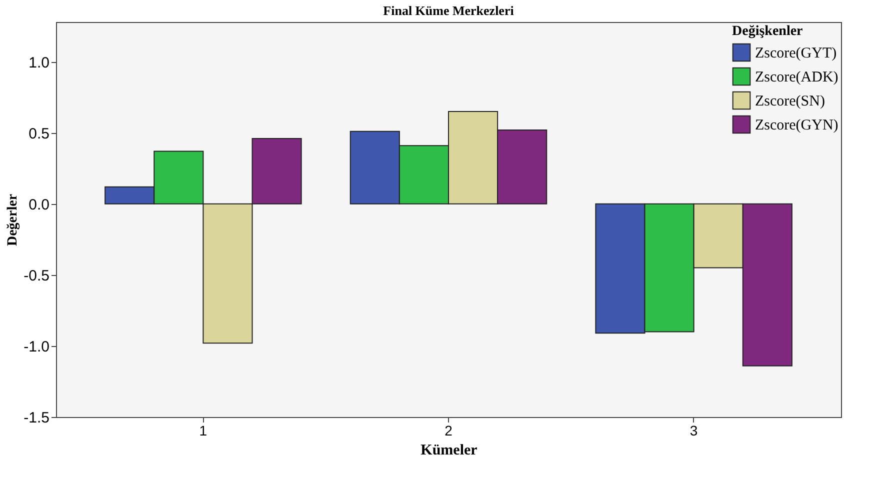 The height and width of the screenshot is (501, 887). What do you see at coordinates (37, 347) in the screenshot?
I see `y-tick-label: -1.0` at bounding box center [37, 347].